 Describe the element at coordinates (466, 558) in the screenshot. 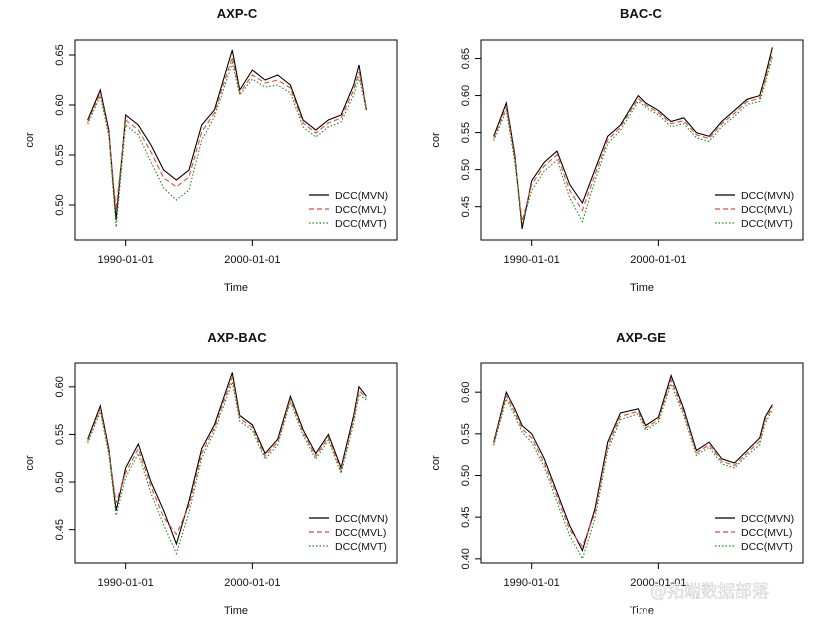

I see `y-tick-label: 0.40` at that location.